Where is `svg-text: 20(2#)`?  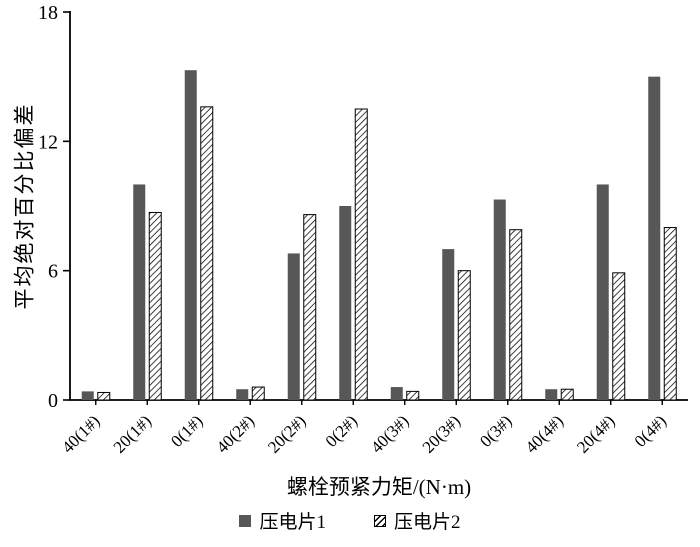
svg-text: 20(2#) is located at coordinates (286, 433).